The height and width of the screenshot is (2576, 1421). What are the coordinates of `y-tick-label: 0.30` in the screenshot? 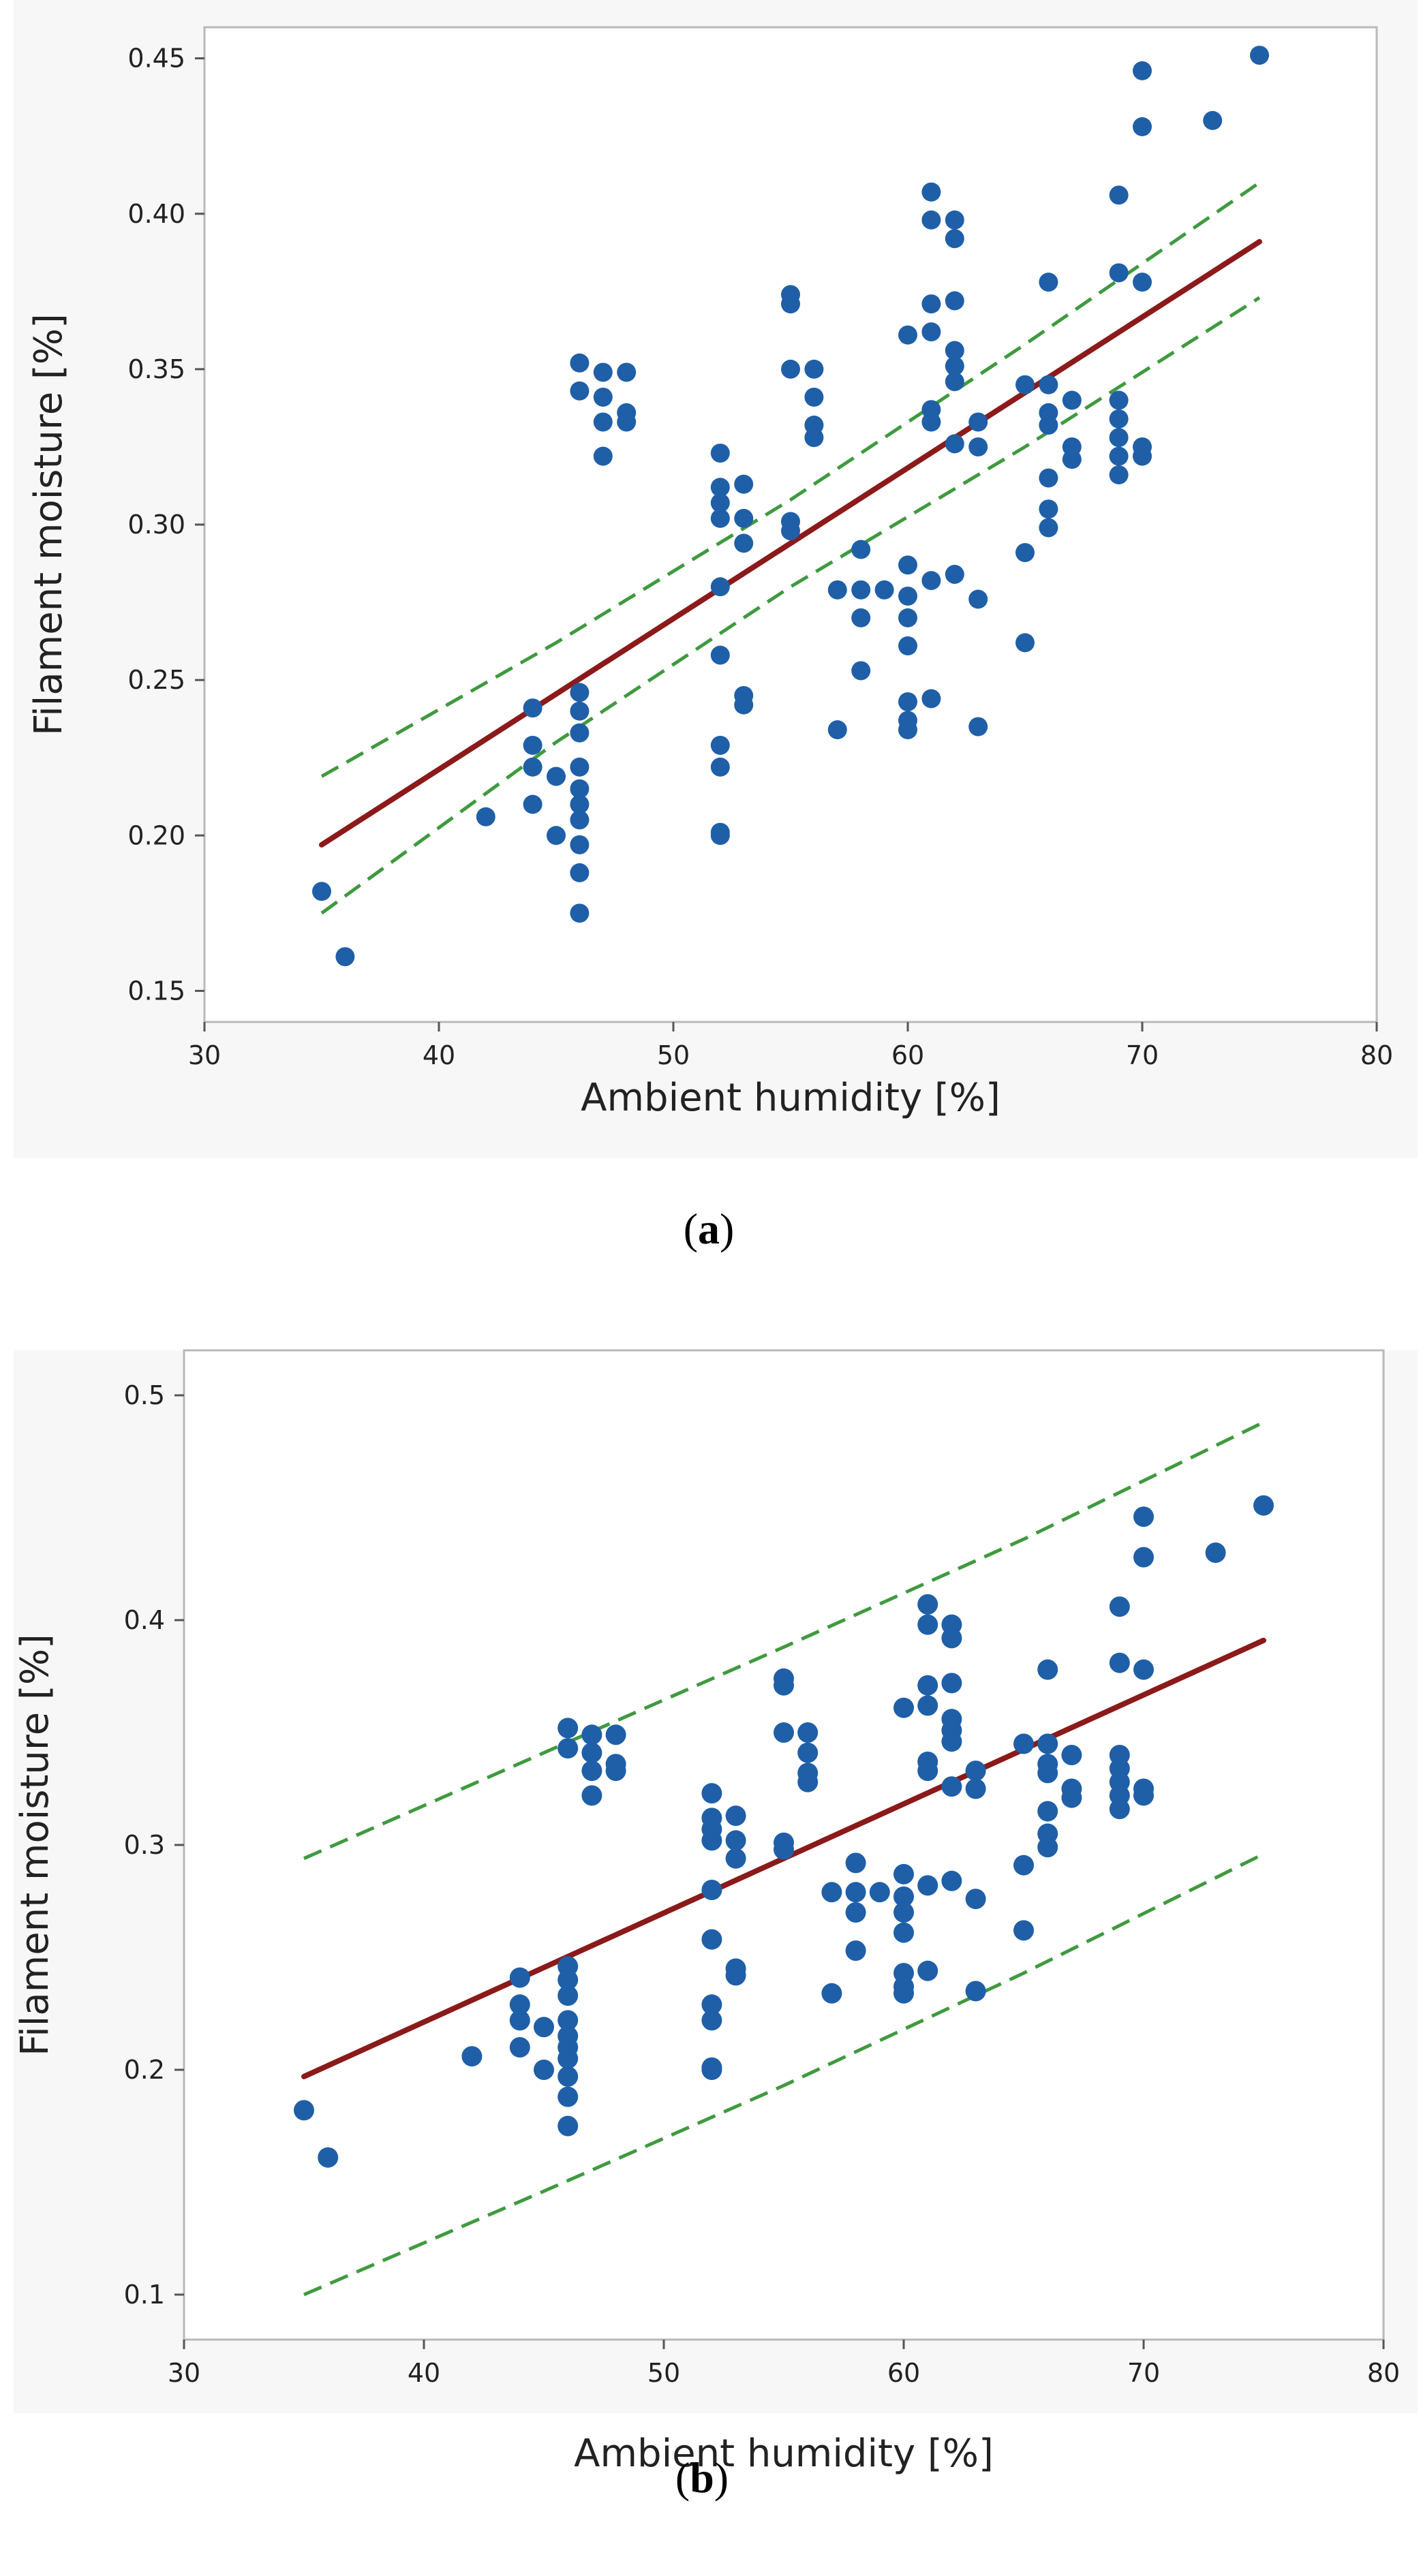 It's located at (156, 525).